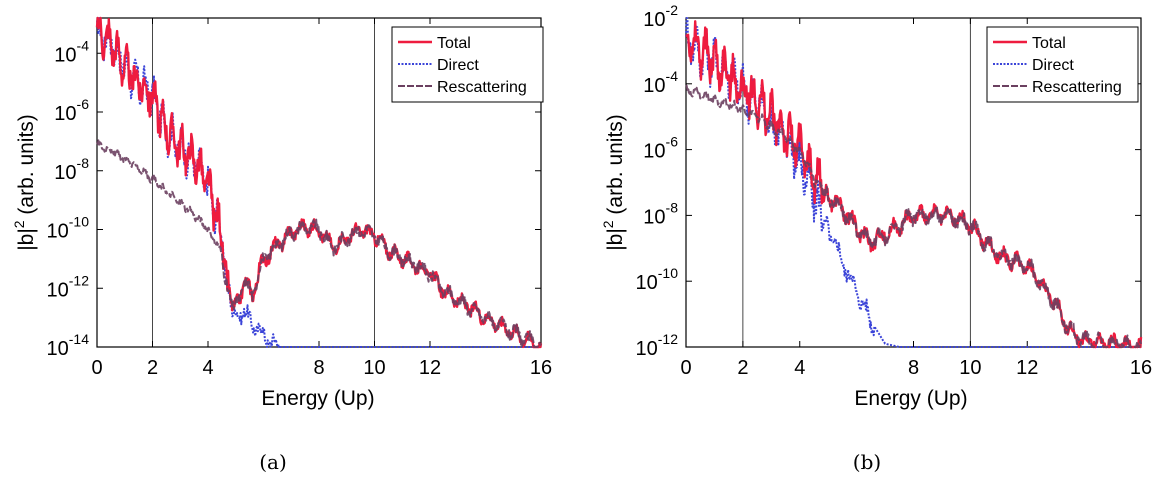 The width and height of the screenshot is (1165, 481). What do you see at coordinates (660, 16) in the screenshot?
I see `y-tick-label: 10⁻²` at bounding box center [660, 16].